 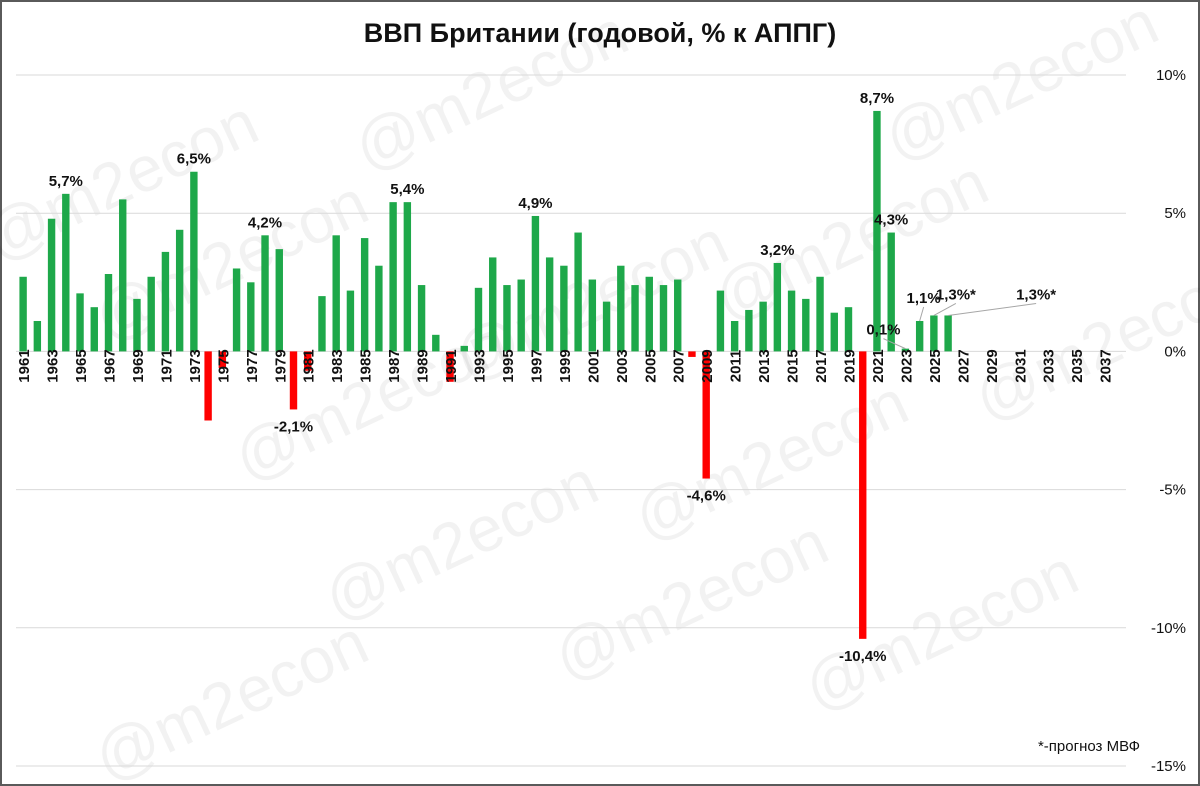 What do you see at coordinates (251, 317) in the screenshot?
I see `bar-1977` at bounding box center [251, 317].